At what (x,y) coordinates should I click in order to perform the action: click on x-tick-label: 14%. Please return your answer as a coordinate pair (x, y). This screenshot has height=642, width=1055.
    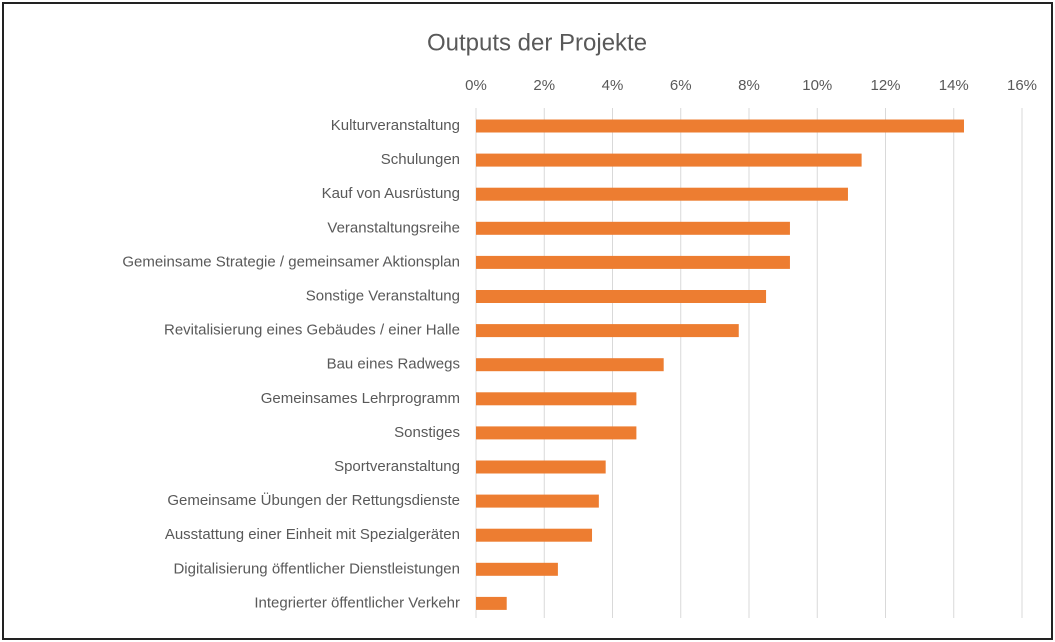
    Looking at the image, I should click on (954, 85).